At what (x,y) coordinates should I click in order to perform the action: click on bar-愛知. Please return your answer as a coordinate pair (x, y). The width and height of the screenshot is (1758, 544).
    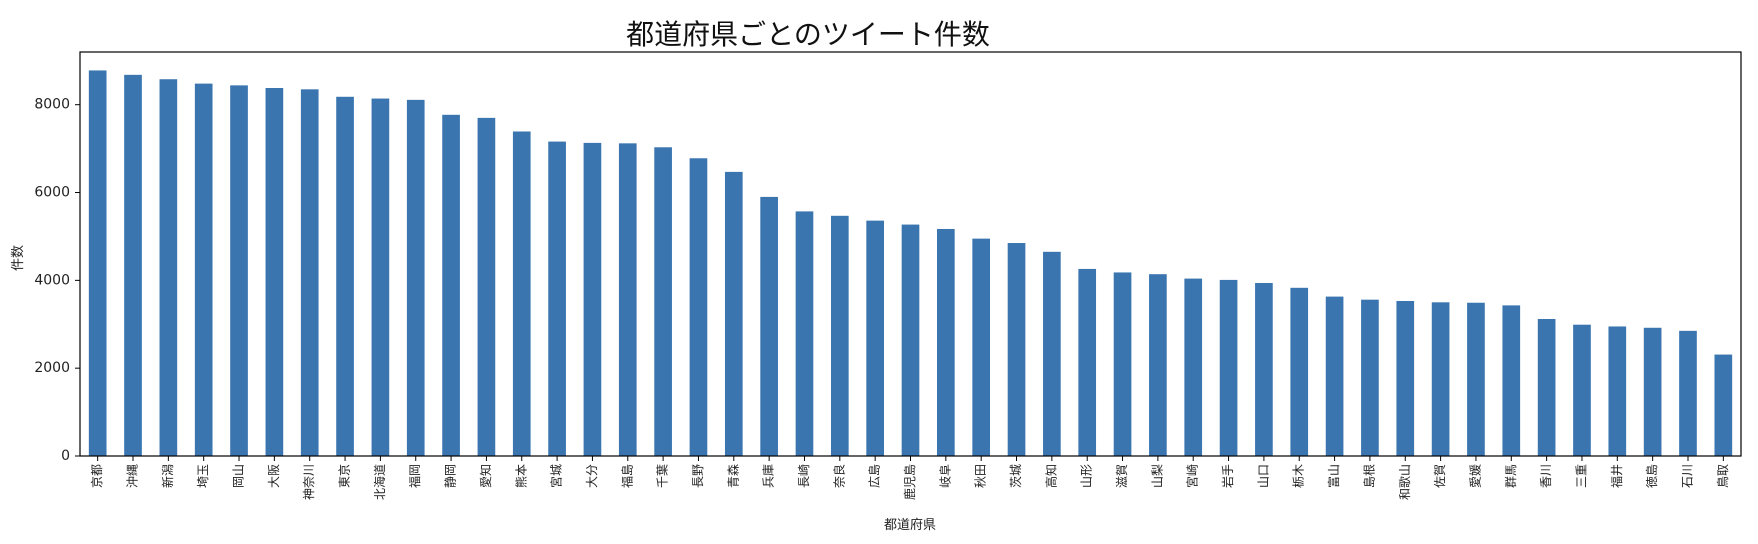
    Looking at the image, I should click on (486, 287).